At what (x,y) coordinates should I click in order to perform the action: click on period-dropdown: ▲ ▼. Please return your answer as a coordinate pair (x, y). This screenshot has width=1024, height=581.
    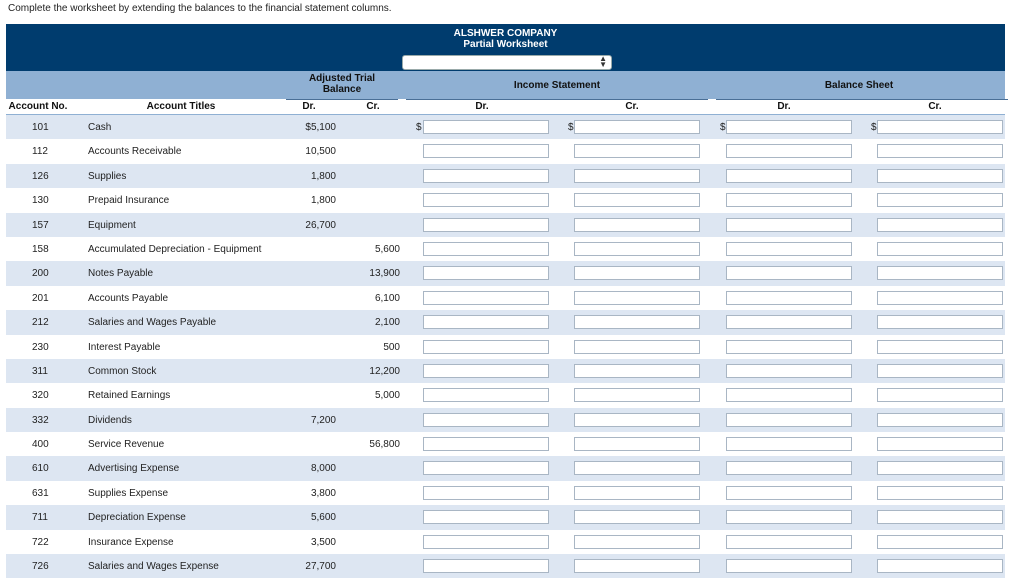
    Looking at the image, I should click on (507, 62).